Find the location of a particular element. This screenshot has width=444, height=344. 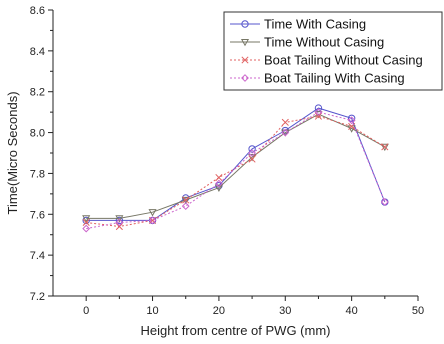

legend-item: Boat Tailing Without Casing is located at coordinates (326, 60).